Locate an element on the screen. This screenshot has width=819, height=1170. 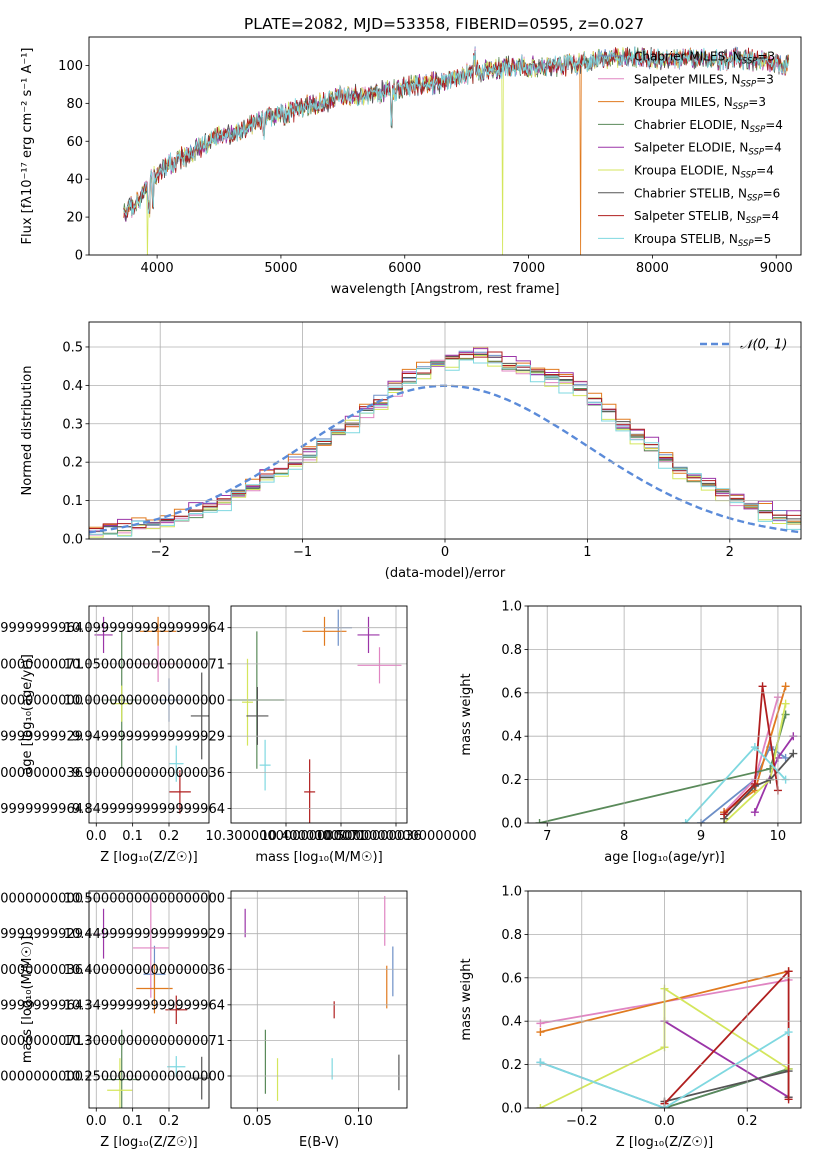
mass-vs-ebv-plot-area is located at coordinates (322, 998).